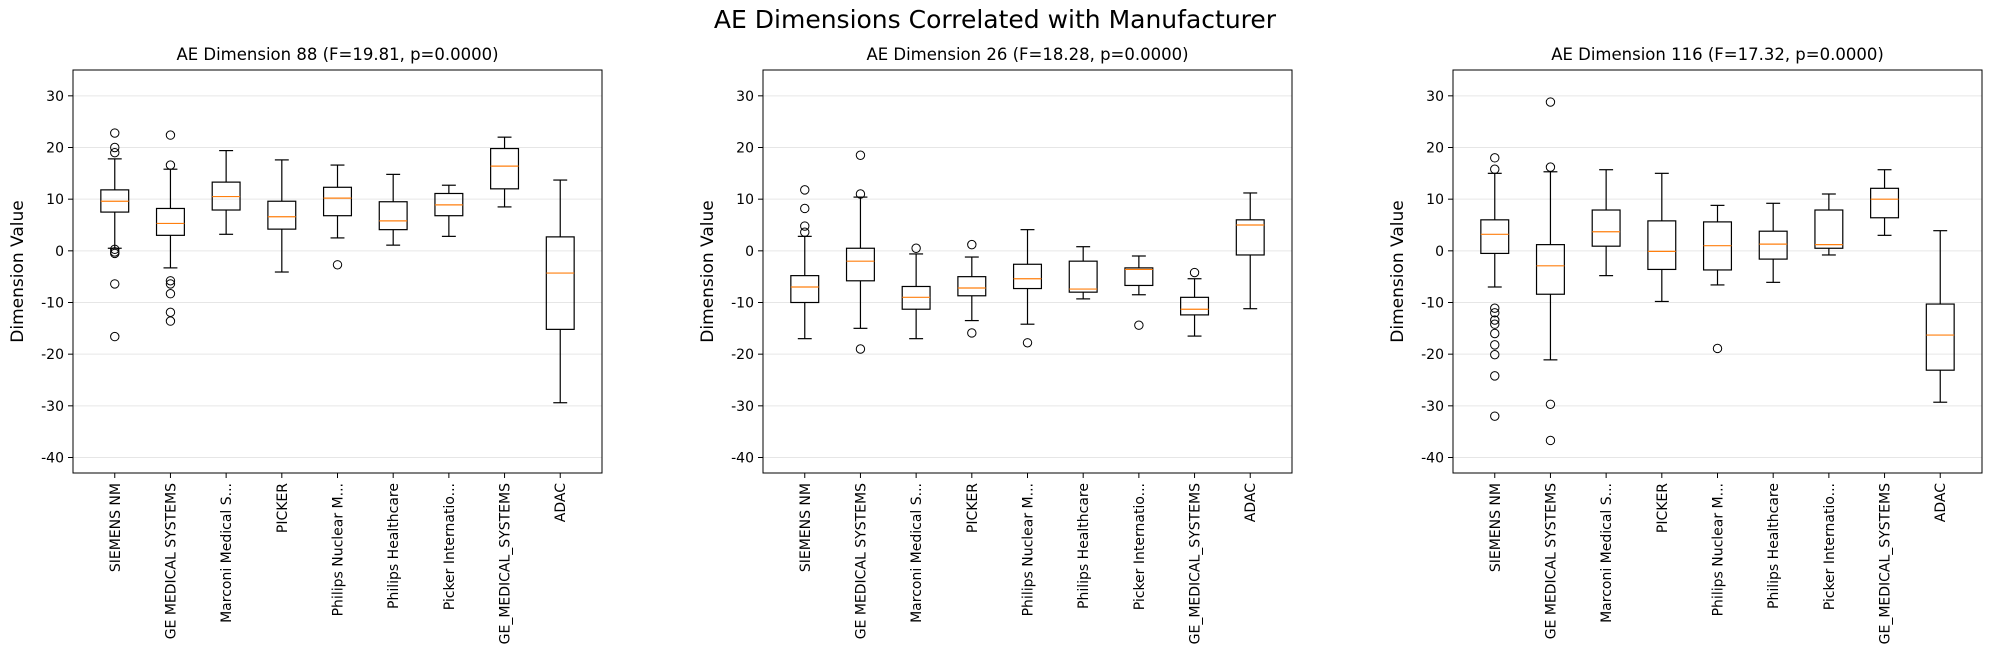  Describe the element at coordinates (337, 54) in the screenshot. I see `subplot-title: AE Dimension 88 (F=19.81, p=0.0000)` at that location.